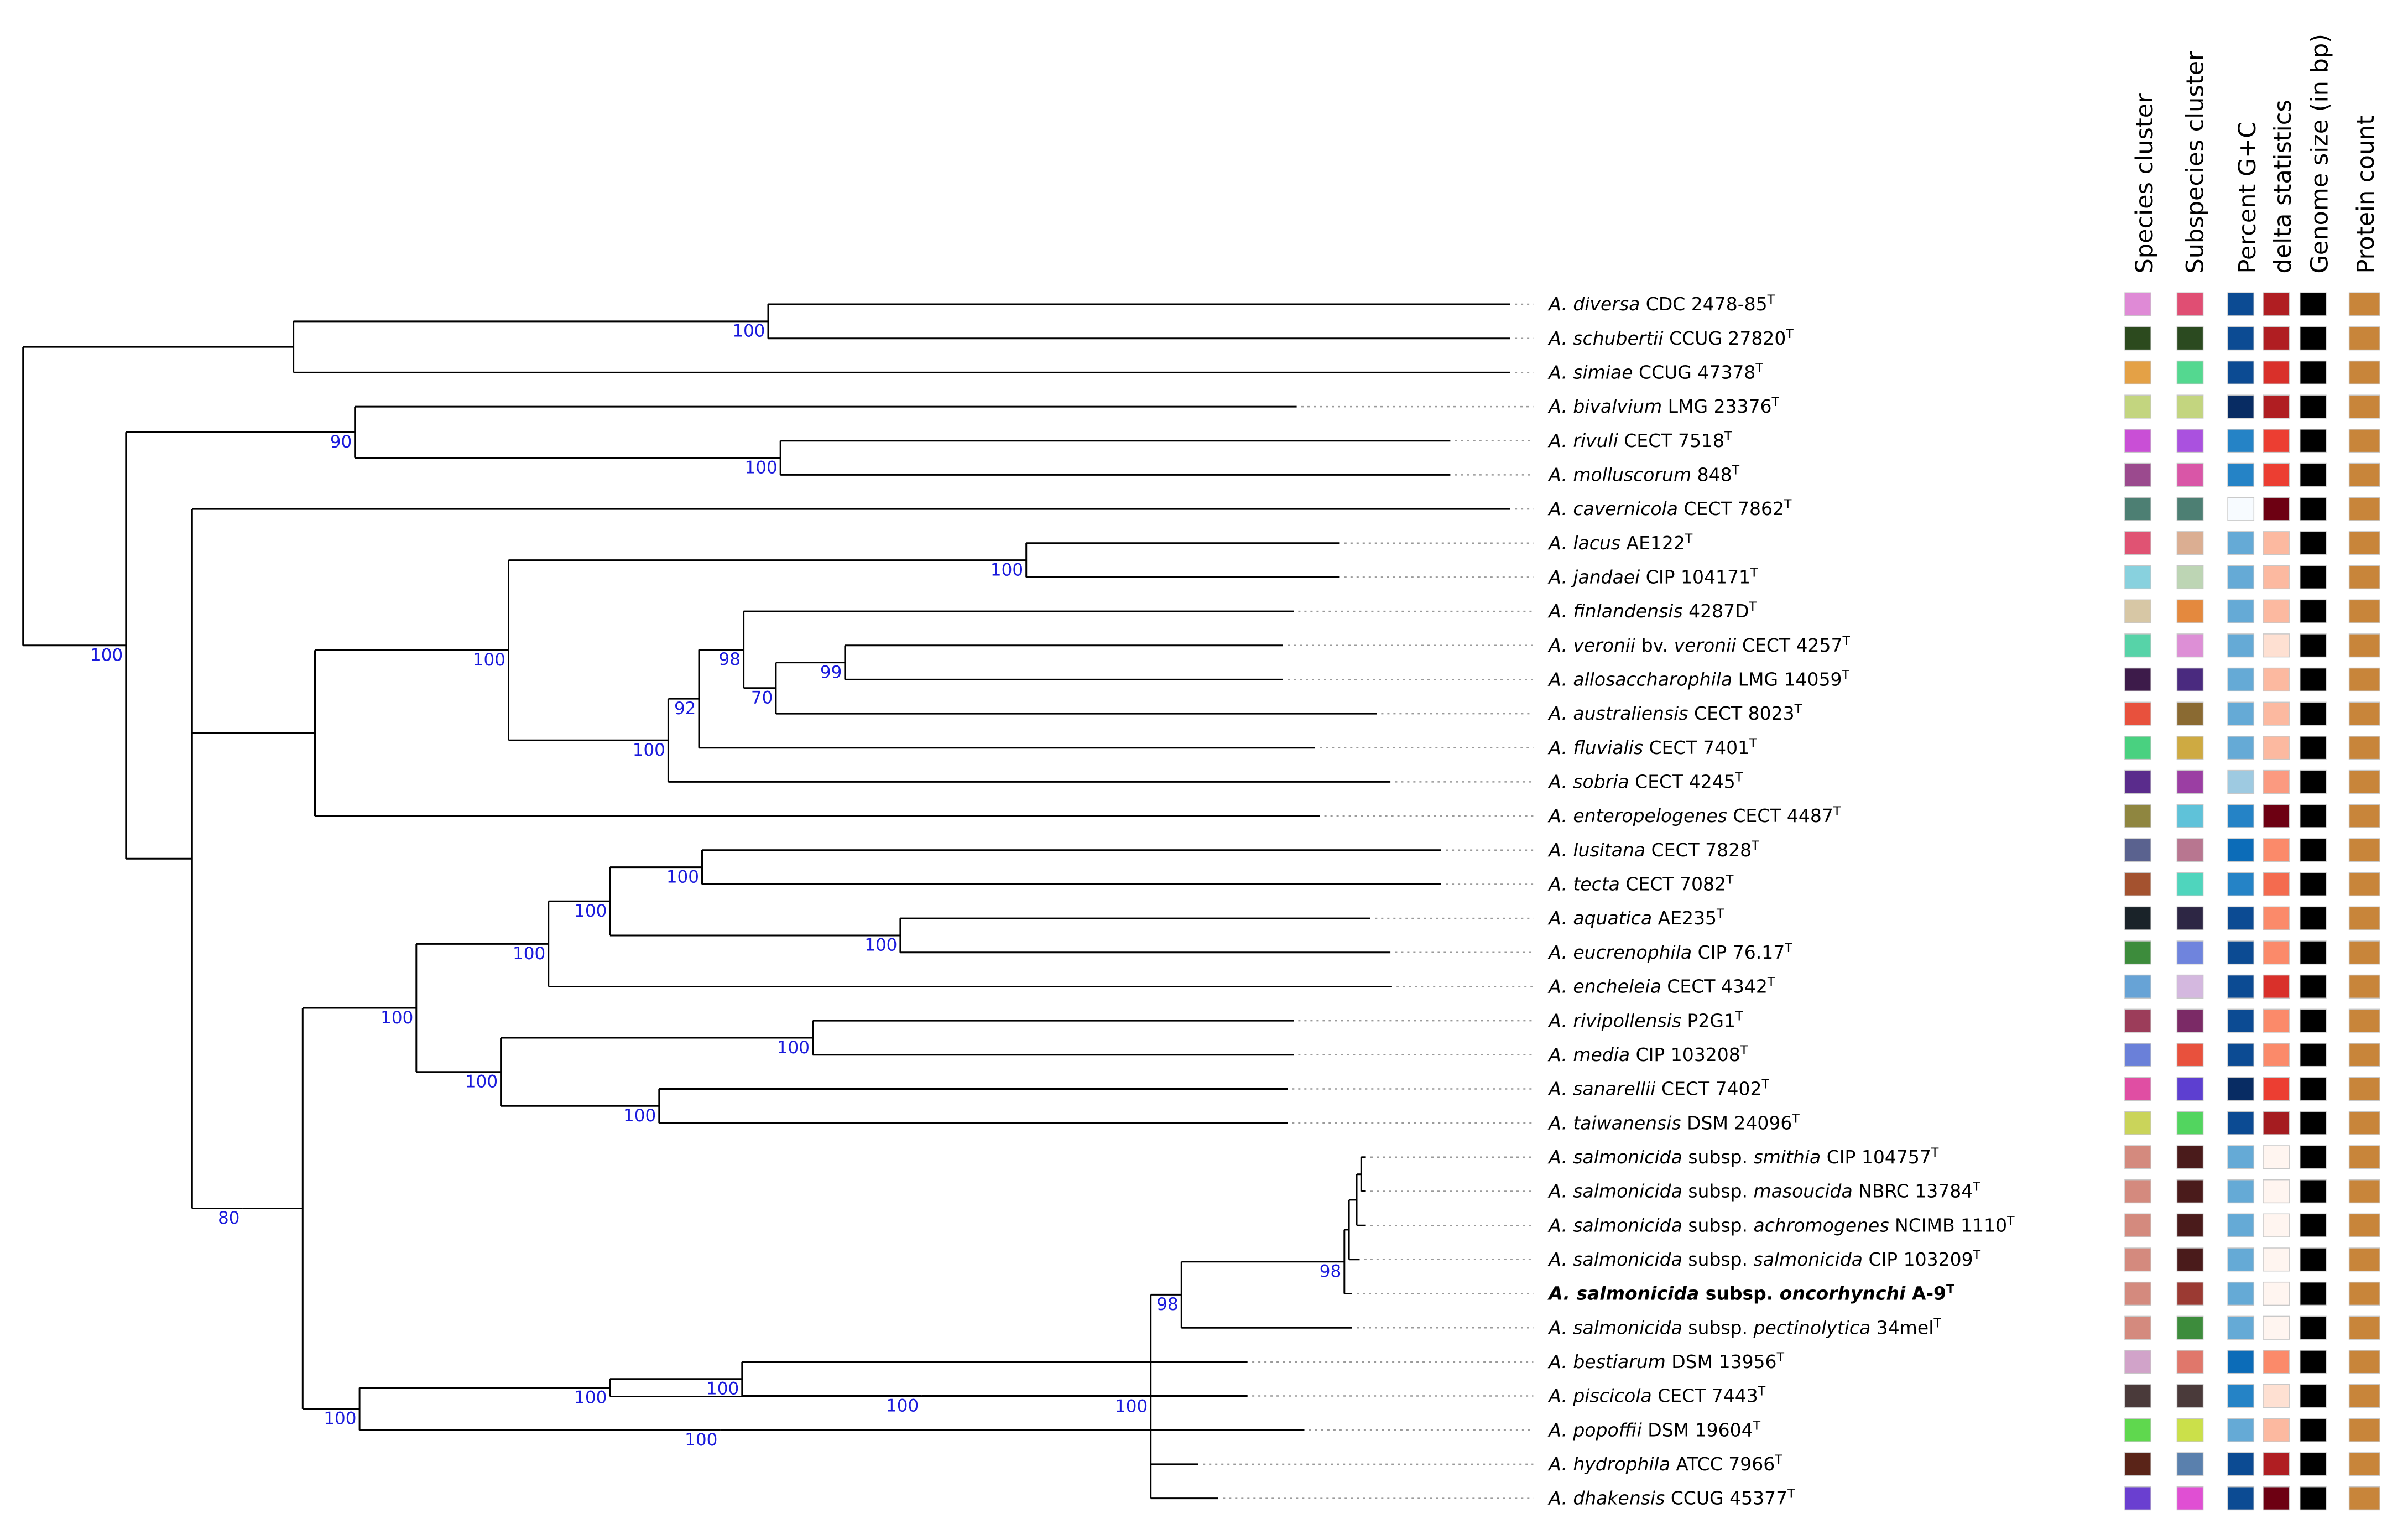 Image resolution: width=2408 pixels, height=1534 pixels. Describe the element at coordinates (1723, 1464) in the screenshot. I see `taxon-label-part: ATCC 7966` at that location.